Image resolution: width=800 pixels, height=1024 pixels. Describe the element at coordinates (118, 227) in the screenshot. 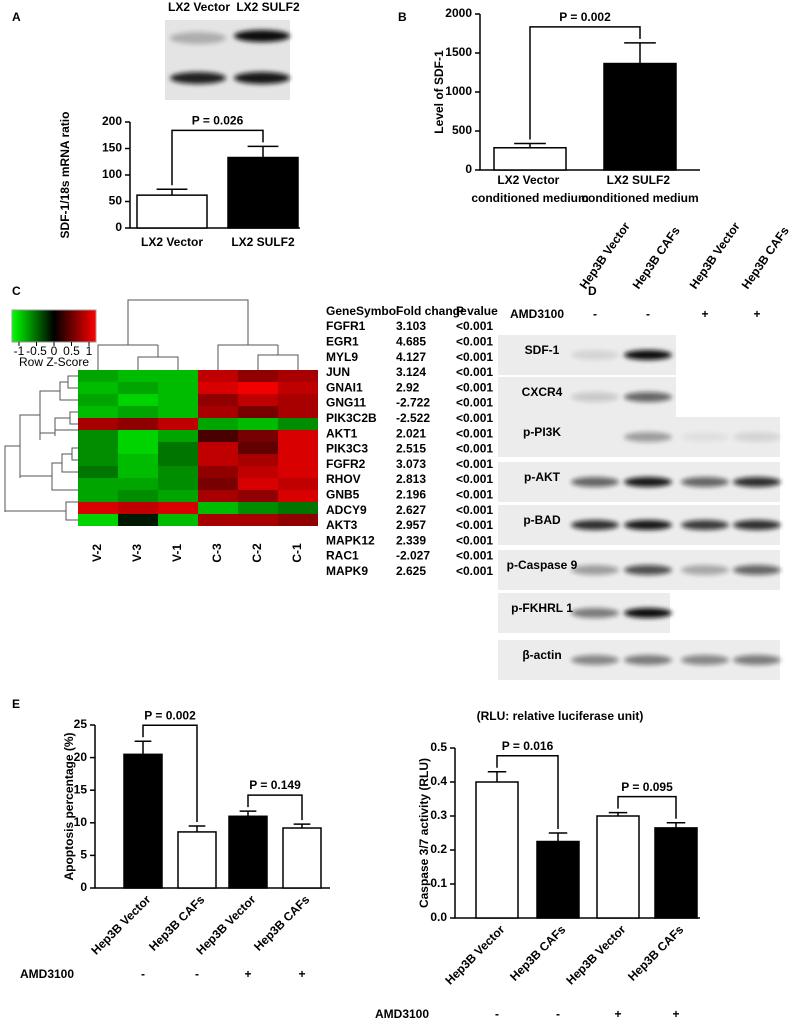

I see `y-tick-label: 0` at that location.